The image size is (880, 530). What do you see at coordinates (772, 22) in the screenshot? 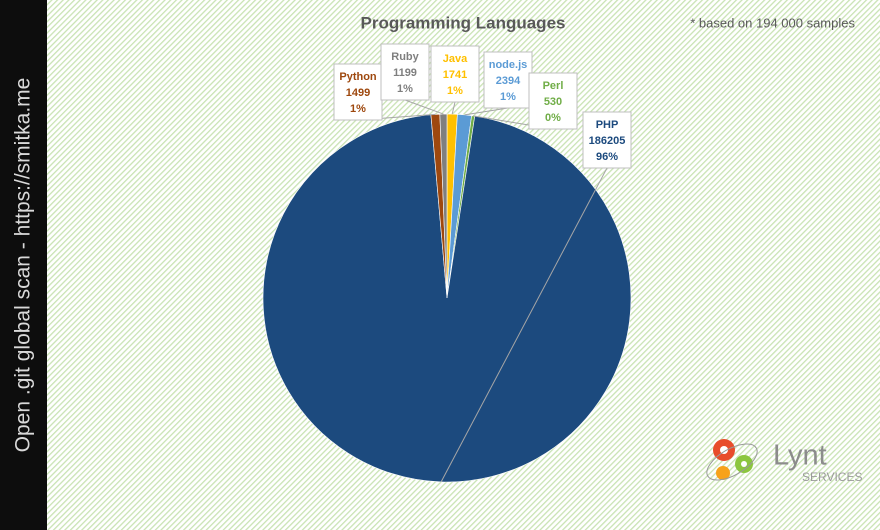
I see `note: * based on 194 000 samples` at bounding box center [772, 22].